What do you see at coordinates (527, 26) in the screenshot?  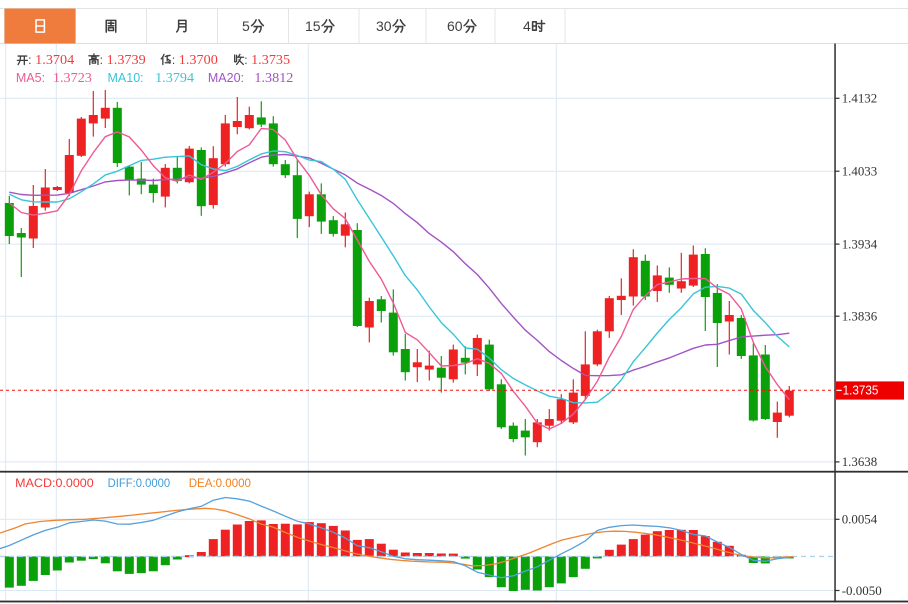 I see `svg-text: 4` at bounding box center [527, 26].